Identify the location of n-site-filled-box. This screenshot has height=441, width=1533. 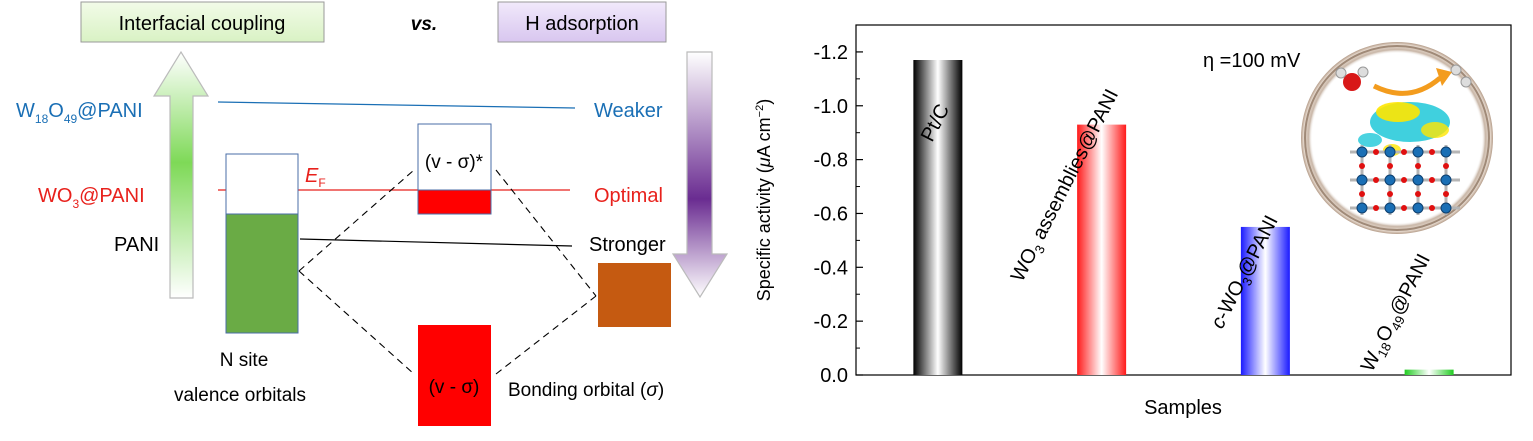
(262, 273).